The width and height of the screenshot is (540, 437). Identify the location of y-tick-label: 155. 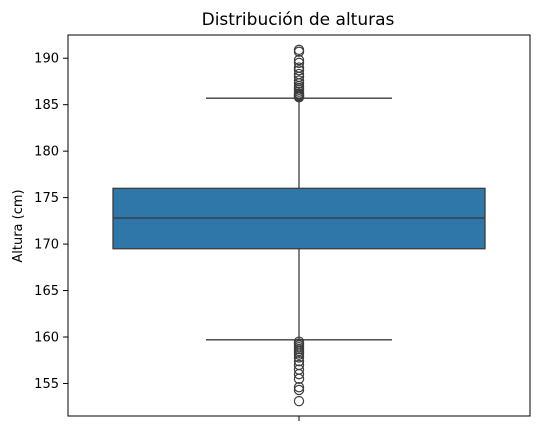
(46, 384).